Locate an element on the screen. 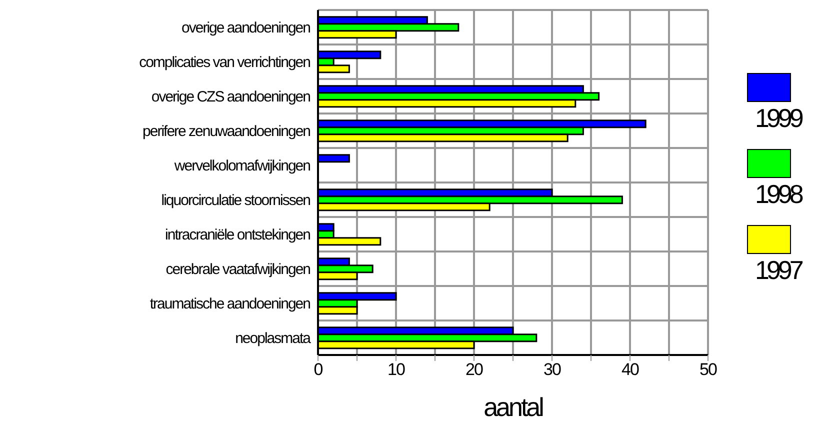 This screenshot has height=426, width=818. y-tick-label: wervelkolomafwijkingen is located at coordinates (242, 166).